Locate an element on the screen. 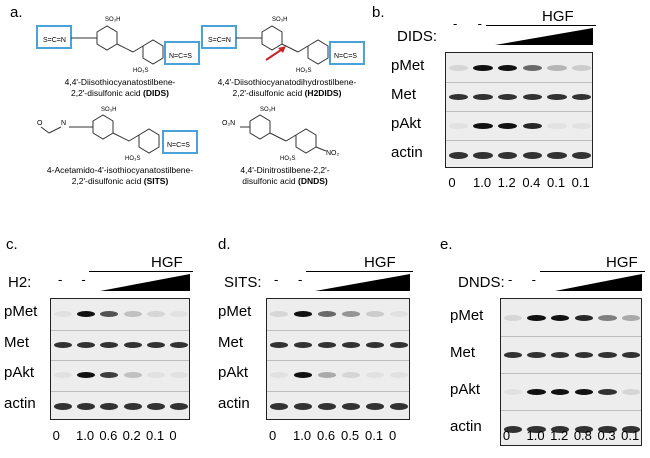 The width and height of the screenshot is (650, 458). panel-letter: d. is located at coordinates (224, 244).